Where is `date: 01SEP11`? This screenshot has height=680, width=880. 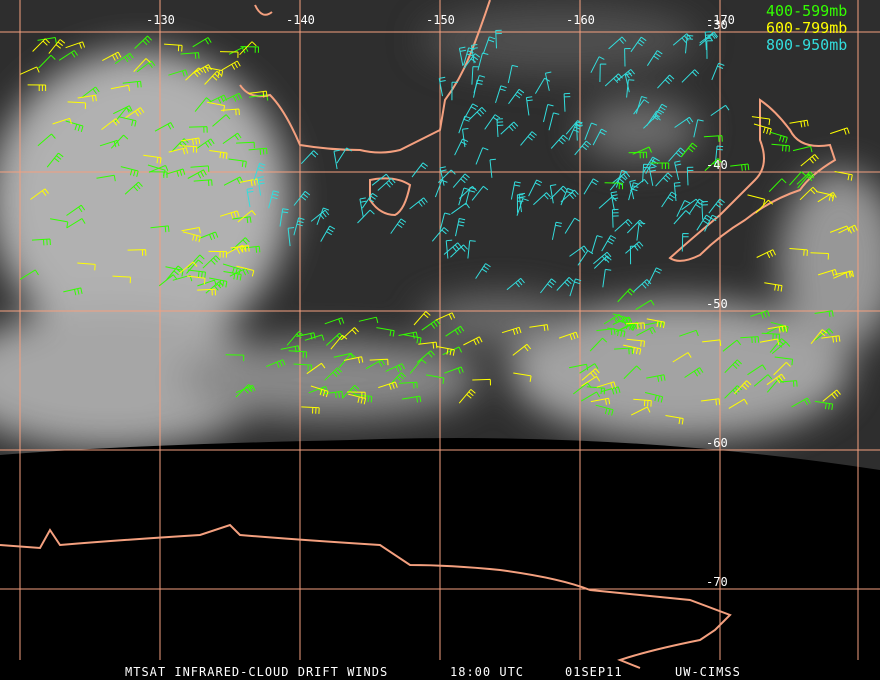 date: 01SEP11 is located at coordinates (594, 672).